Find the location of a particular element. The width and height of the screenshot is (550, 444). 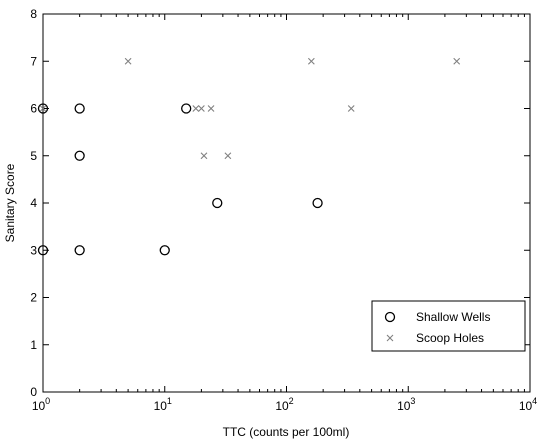

x-tick-label: 10³ is located at coordinates (406, 404).